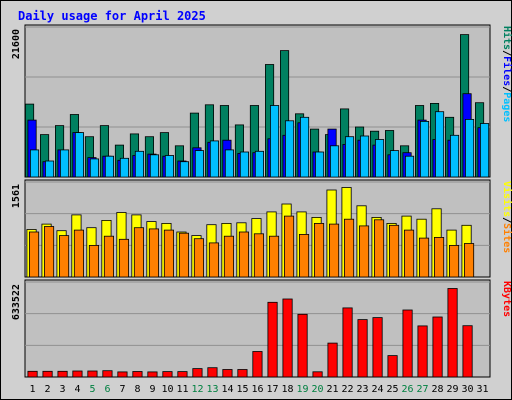 The height and width of the screenshot is (400, 512). What do you see at coordinates (437, 389) in the screenshot?
I see `x-tick-label: 28` at bounding box center [437, 389].